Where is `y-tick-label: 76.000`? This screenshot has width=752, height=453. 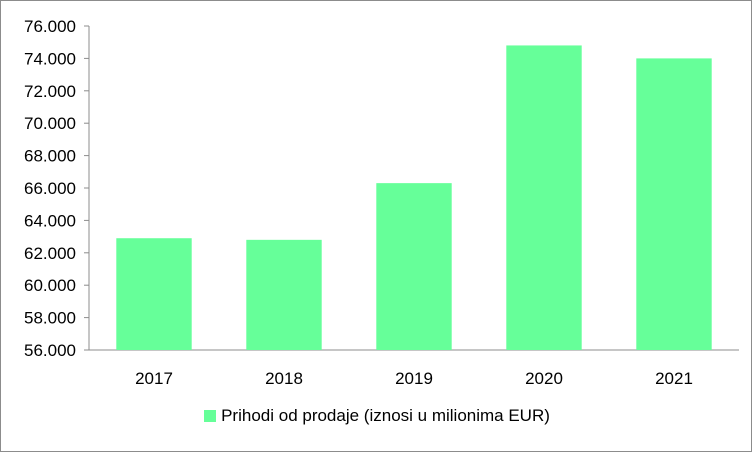
y-tick-label: 76.000 is located at coordinates (50, 26).